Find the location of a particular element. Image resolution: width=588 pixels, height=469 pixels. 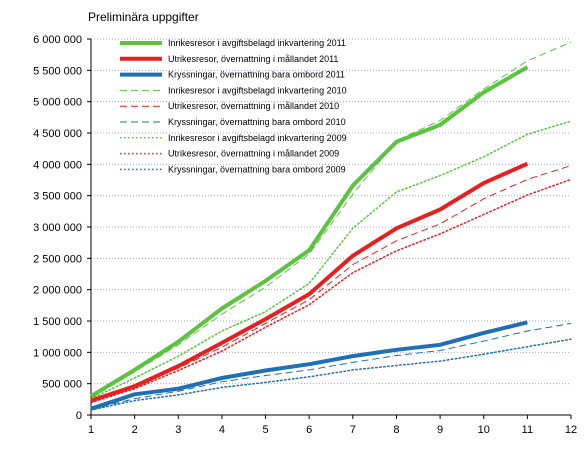

y-tick-label: 500 000 is located at coordinates (62, 385).